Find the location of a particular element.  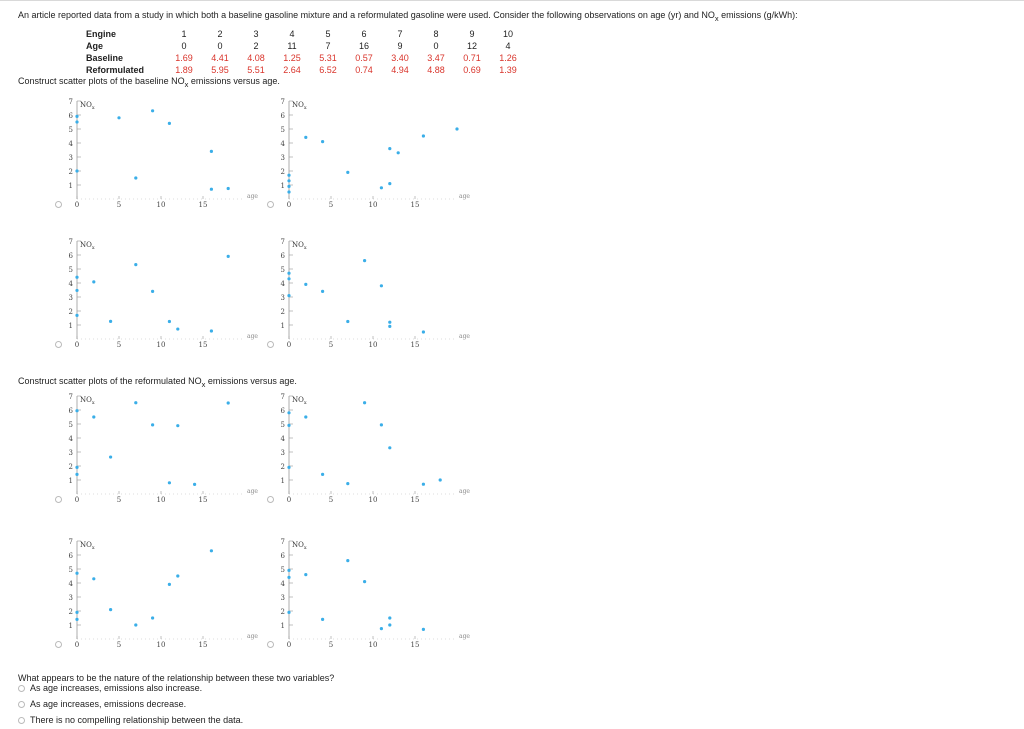

scatter-option-6: 1 2 3 4 5 6 7 0 5 10 15 NOx age is located at coordinates (368, 452).